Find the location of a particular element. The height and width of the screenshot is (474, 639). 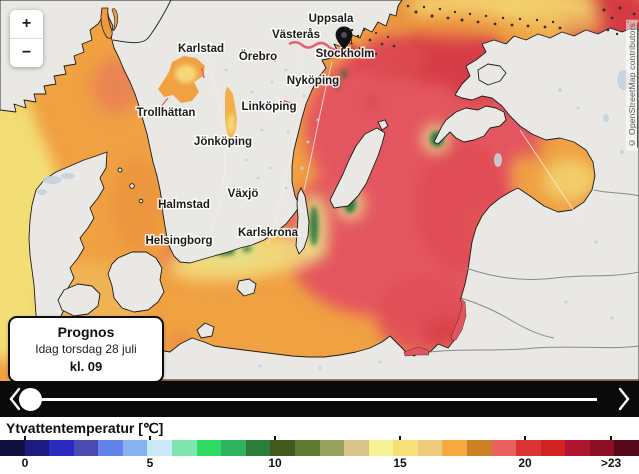

legend-tick-20: 20 is located at coordinates (525, 463).